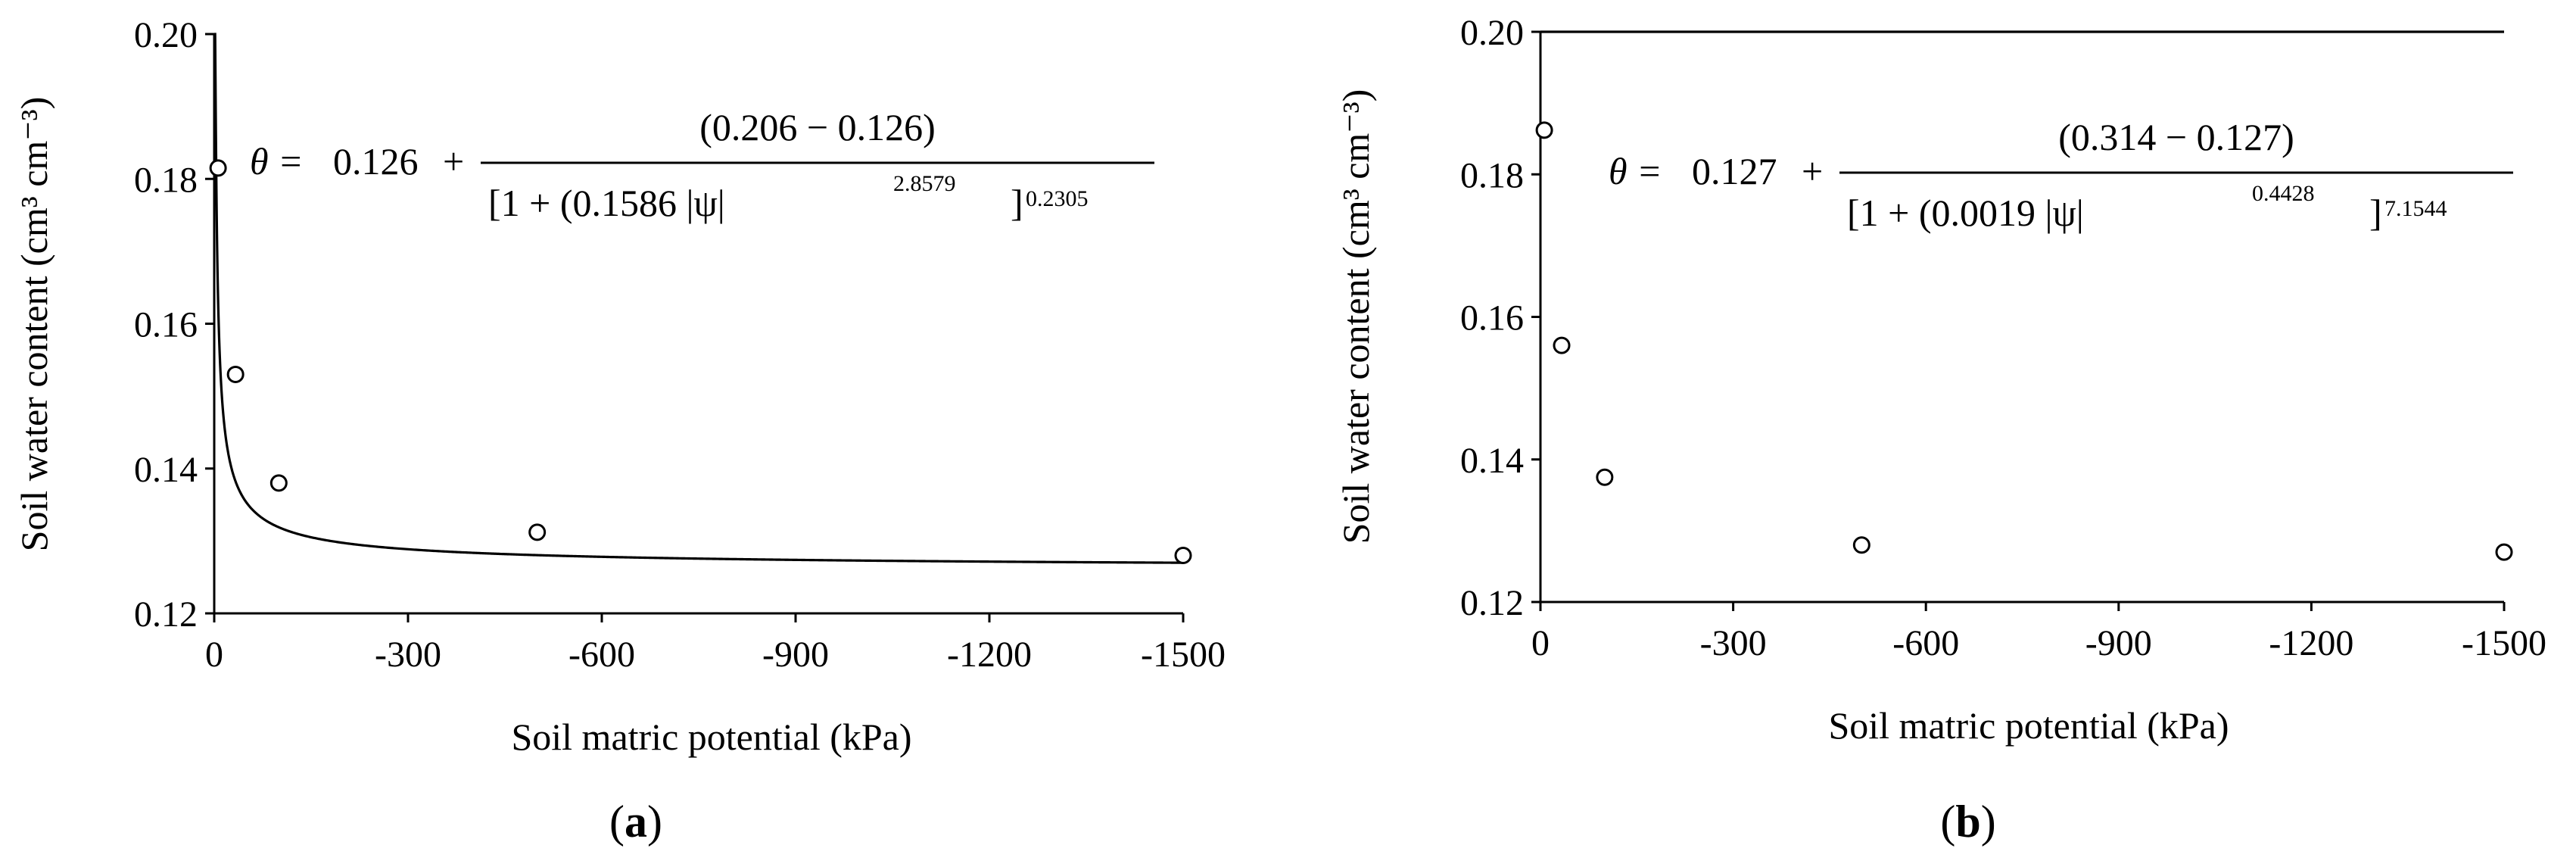  Describe the element at coordinates (924, 183) in the screenshot. I see `equation-n-exponent: 2.8579` at that location.